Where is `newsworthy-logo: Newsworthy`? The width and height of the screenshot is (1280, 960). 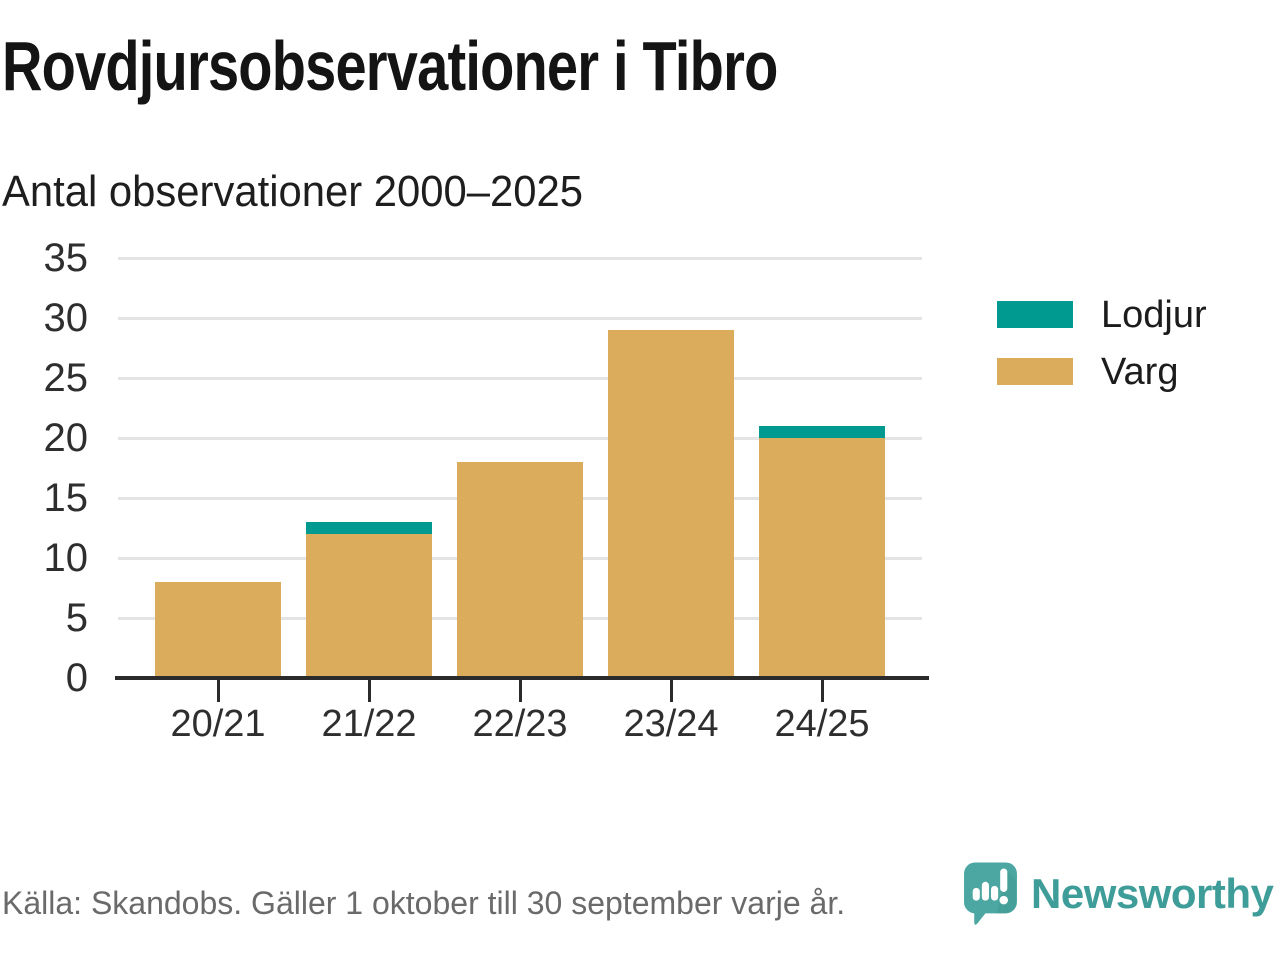
newsworthy-logo: Newsworthy is located at coordinates (1118, 894).